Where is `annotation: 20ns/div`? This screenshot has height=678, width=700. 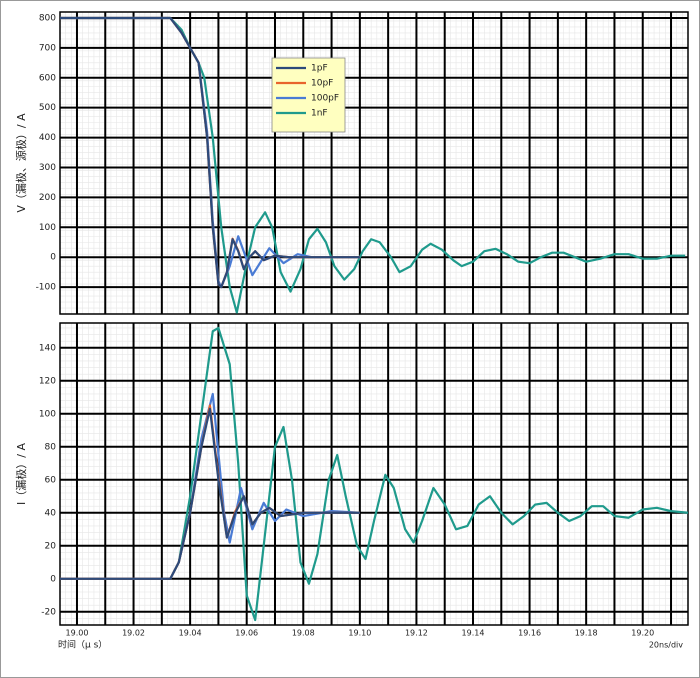 annotation: 20ns/div is located at coordinates (666, 645).